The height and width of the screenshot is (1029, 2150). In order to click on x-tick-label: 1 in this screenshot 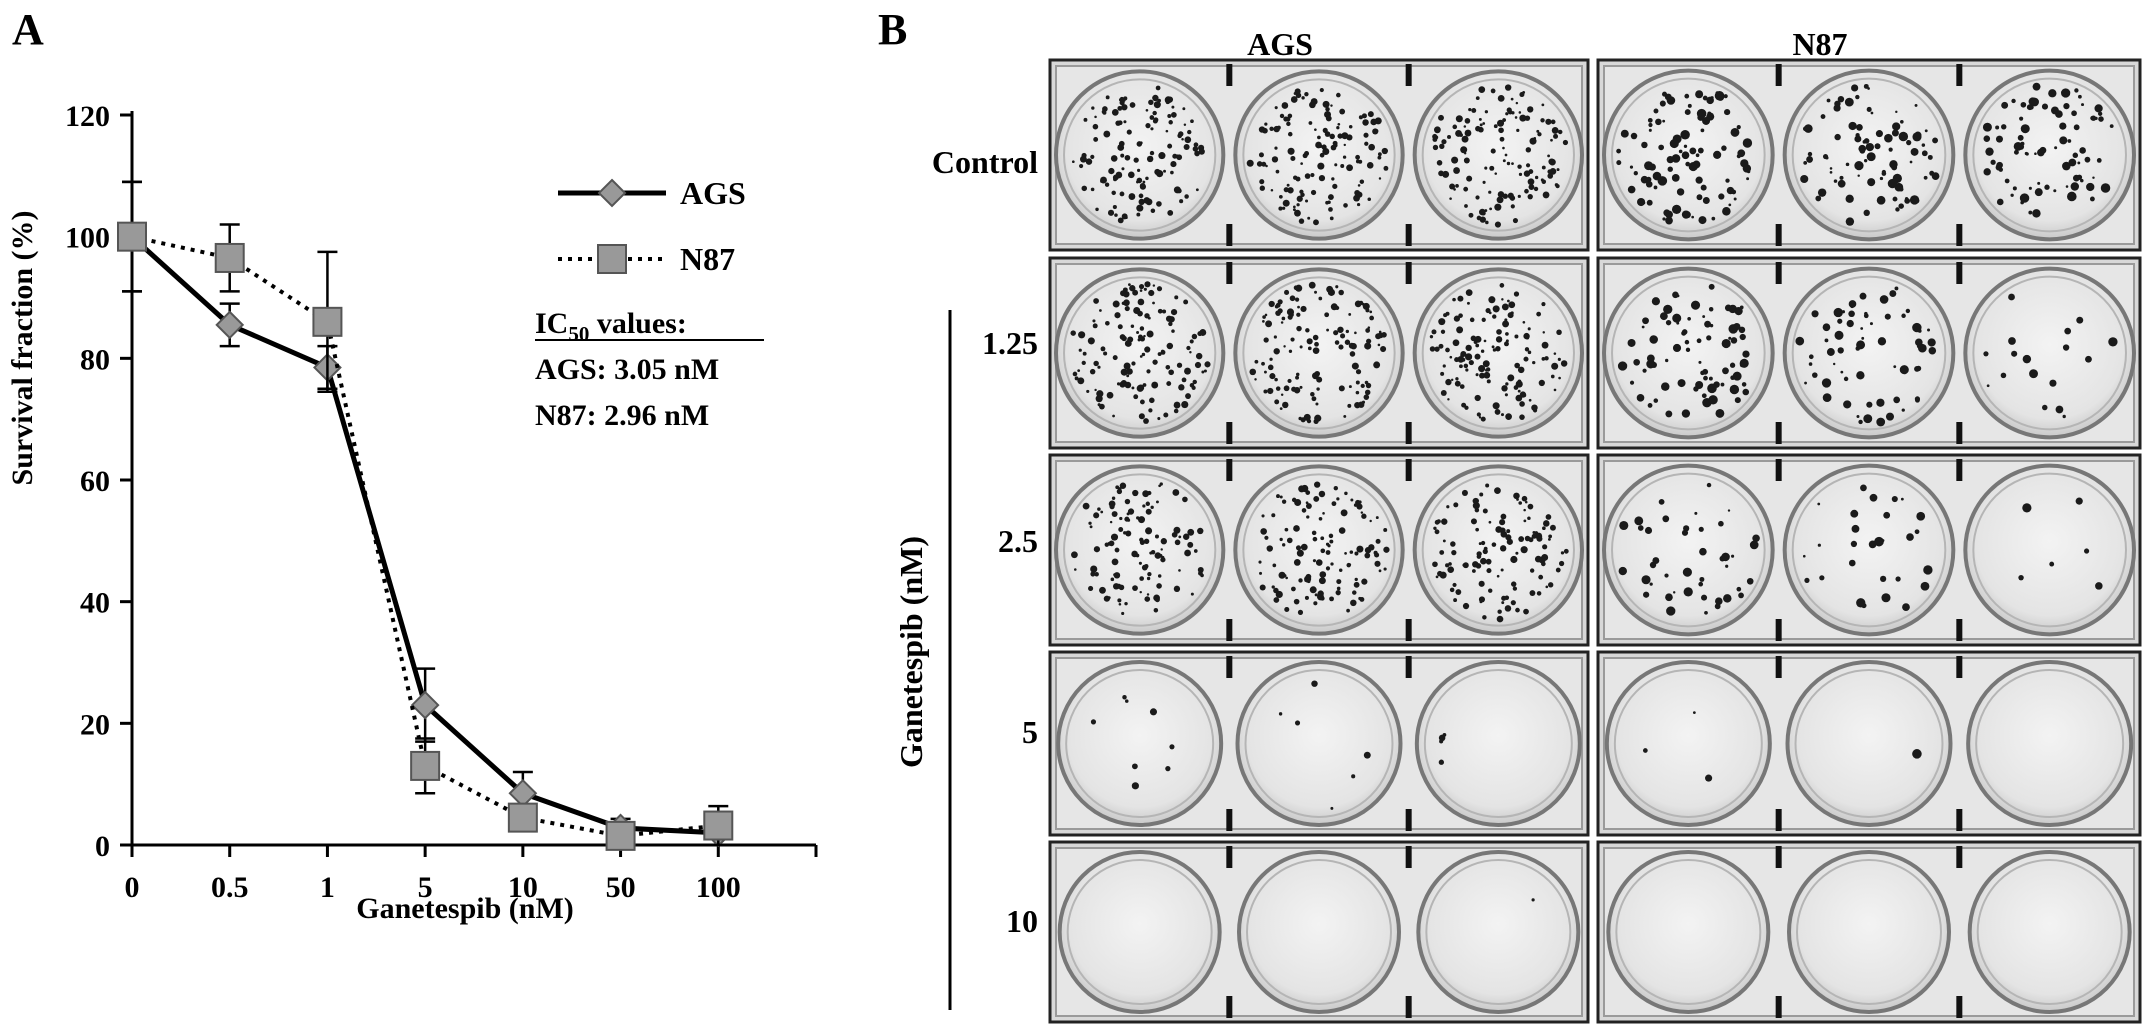, I will do `click(327, 887)`.